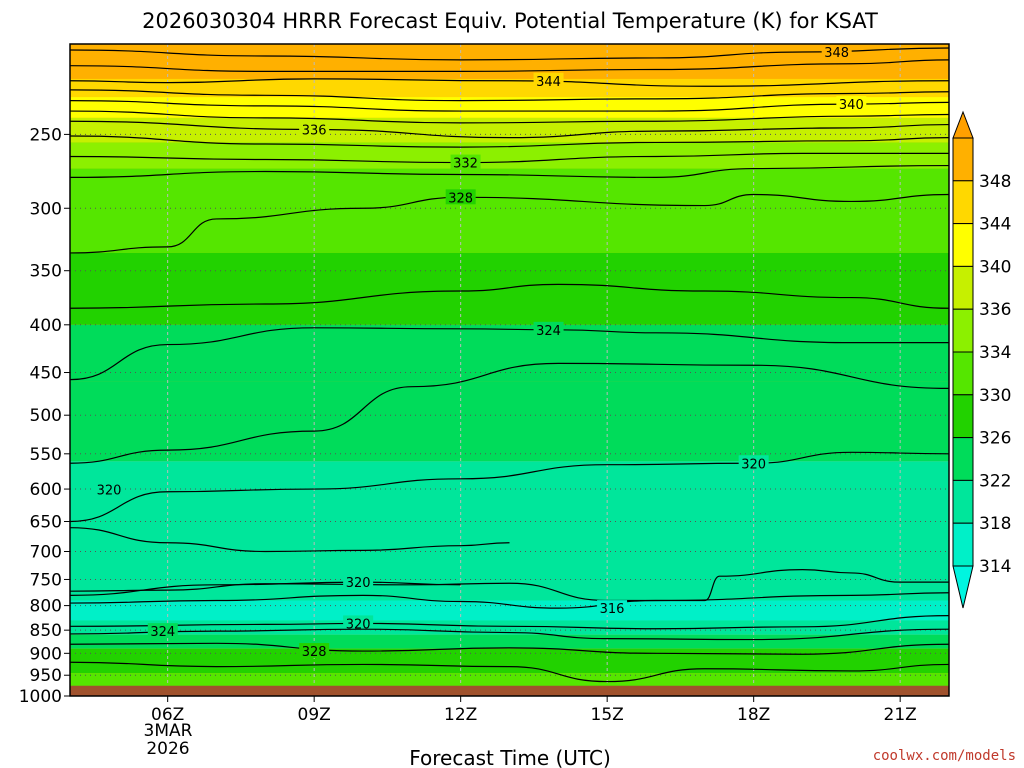 The height and width of the screenshot is (768, 1024). I want to click on x-tick-label-18Z: 18Z, so click(753, 715).